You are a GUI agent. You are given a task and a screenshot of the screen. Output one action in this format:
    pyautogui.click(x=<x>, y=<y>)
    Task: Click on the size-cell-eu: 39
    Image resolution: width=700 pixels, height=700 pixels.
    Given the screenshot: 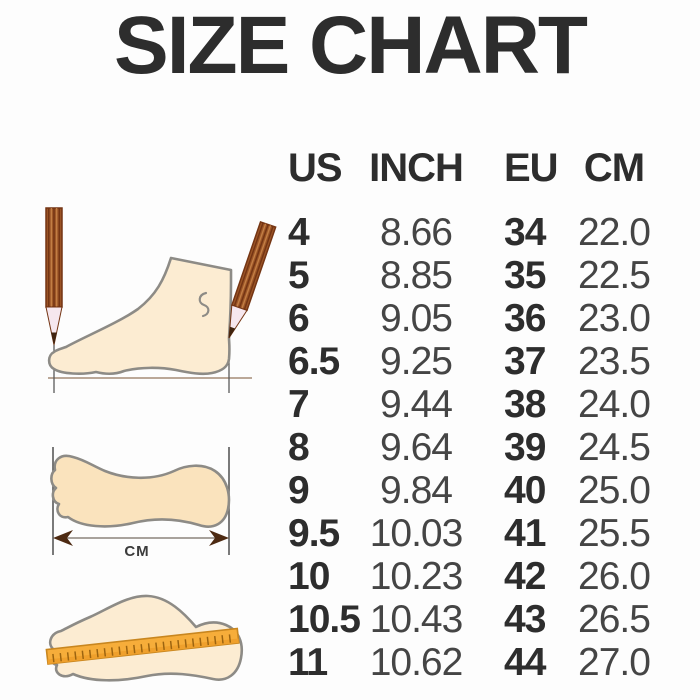 What is the action you would take?
    pyautogui.click(x=525, y=447)
    